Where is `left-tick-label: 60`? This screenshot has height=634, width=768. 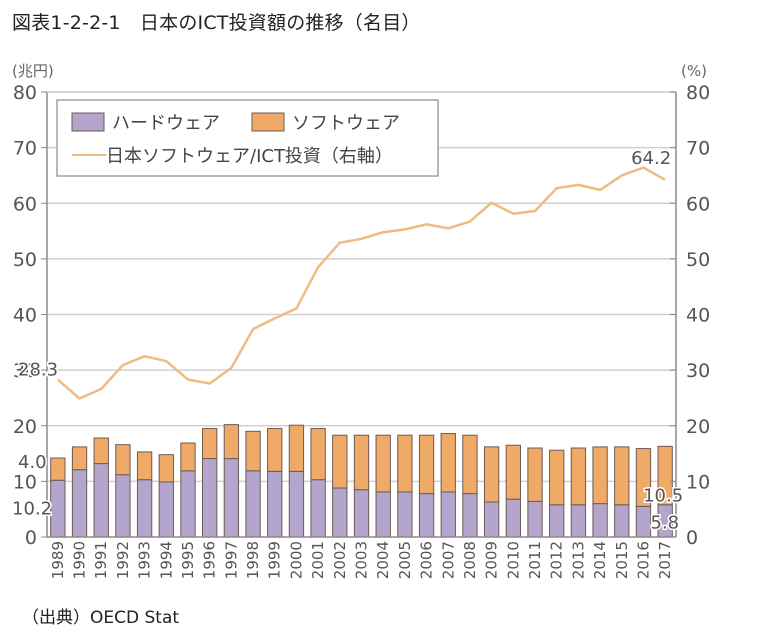 left-tick-label: 60 is located at coordinates (25, 204).